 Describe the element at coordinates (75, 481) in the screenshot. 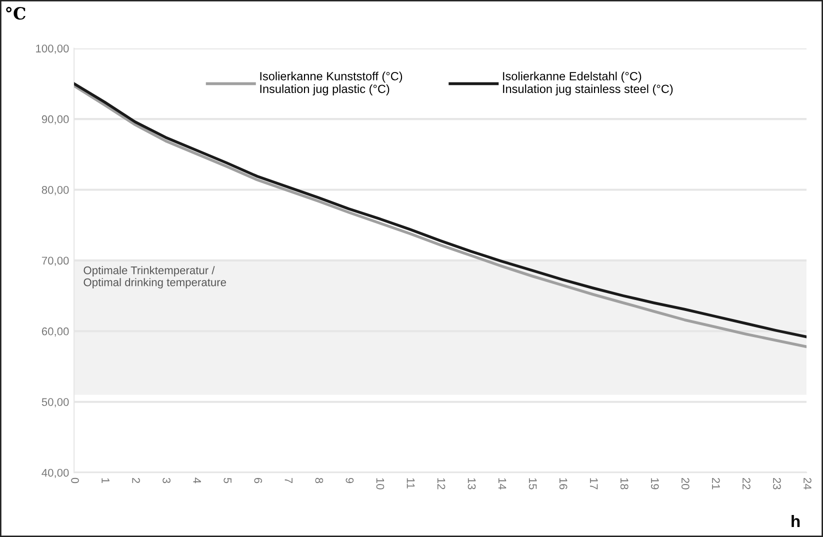

I see `x-tick-label: 0` at that location.